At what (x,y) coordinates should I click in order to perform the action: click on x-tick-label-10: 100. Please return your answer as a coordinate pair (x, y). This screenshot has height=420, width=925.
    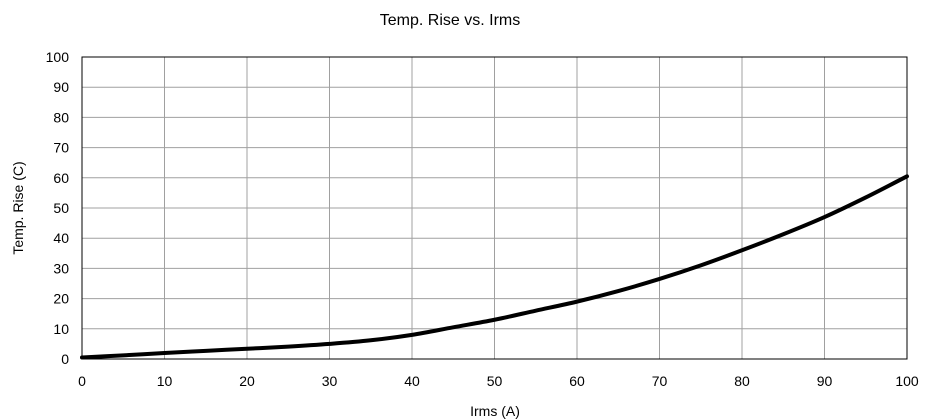
    Looking at the image, I should click on (907, 381).